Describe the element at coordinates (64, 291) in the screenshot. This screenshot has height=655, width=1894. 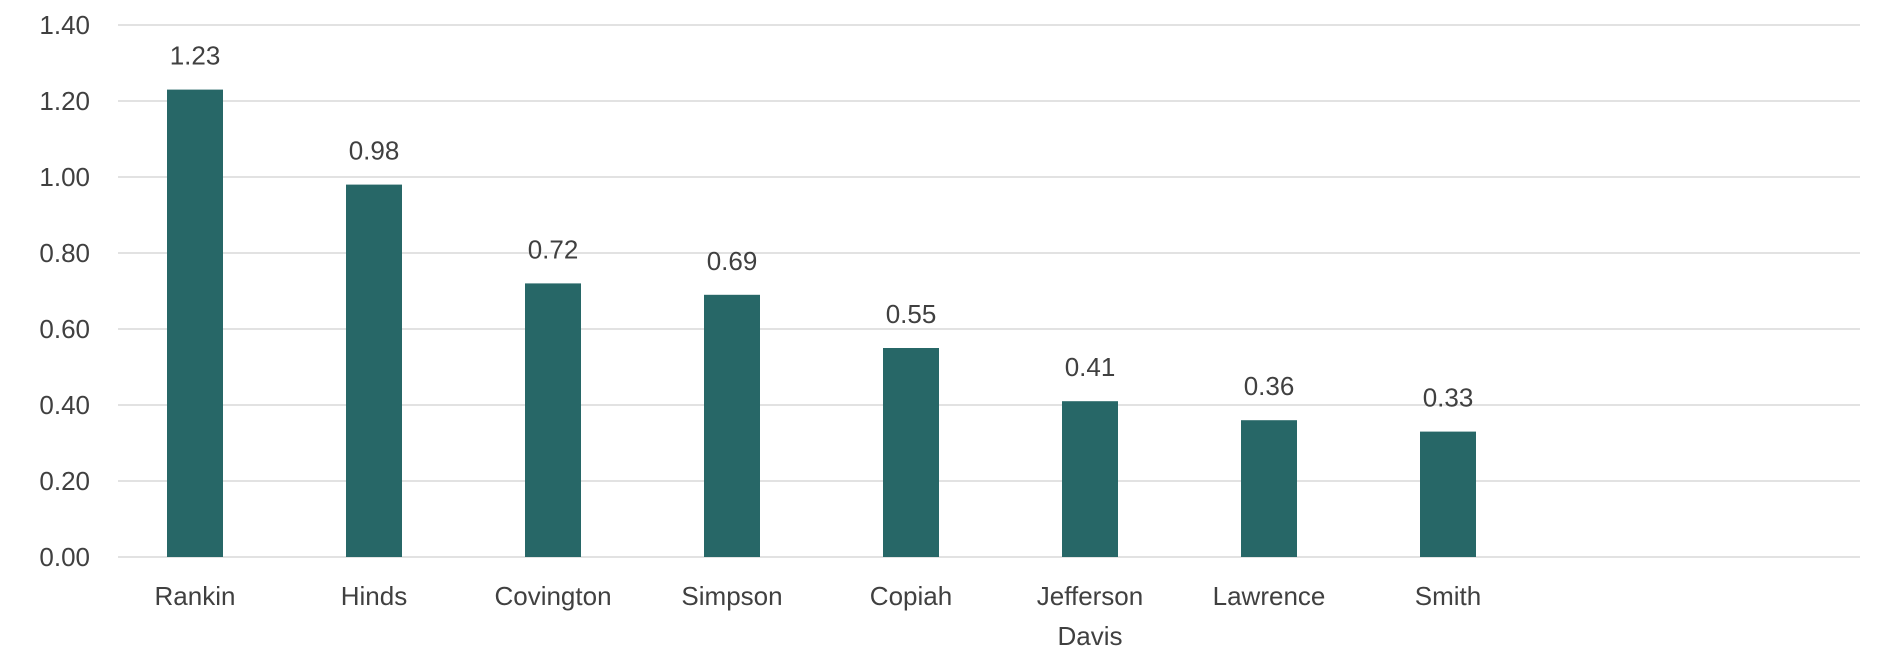
I see `y-axis-tick-labels: 0.00 0.20 0.40 0.60 0.80 1.00 1.20 1.40` at that location.